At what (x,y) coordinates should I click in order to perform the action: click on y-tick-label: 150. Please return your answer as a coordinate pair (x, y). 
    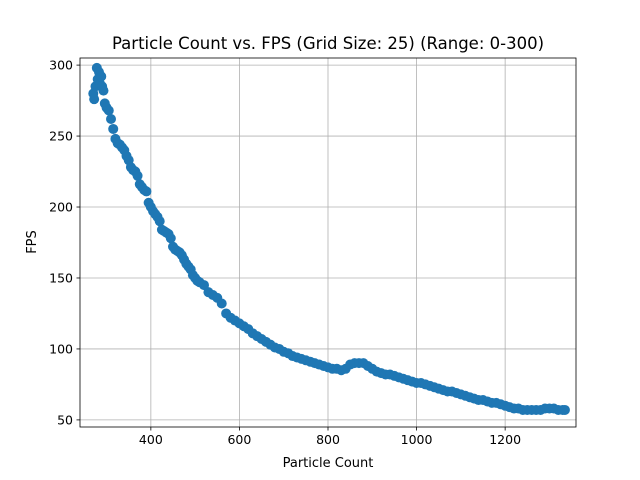
    Looking at the image, I should click on (61, 277).